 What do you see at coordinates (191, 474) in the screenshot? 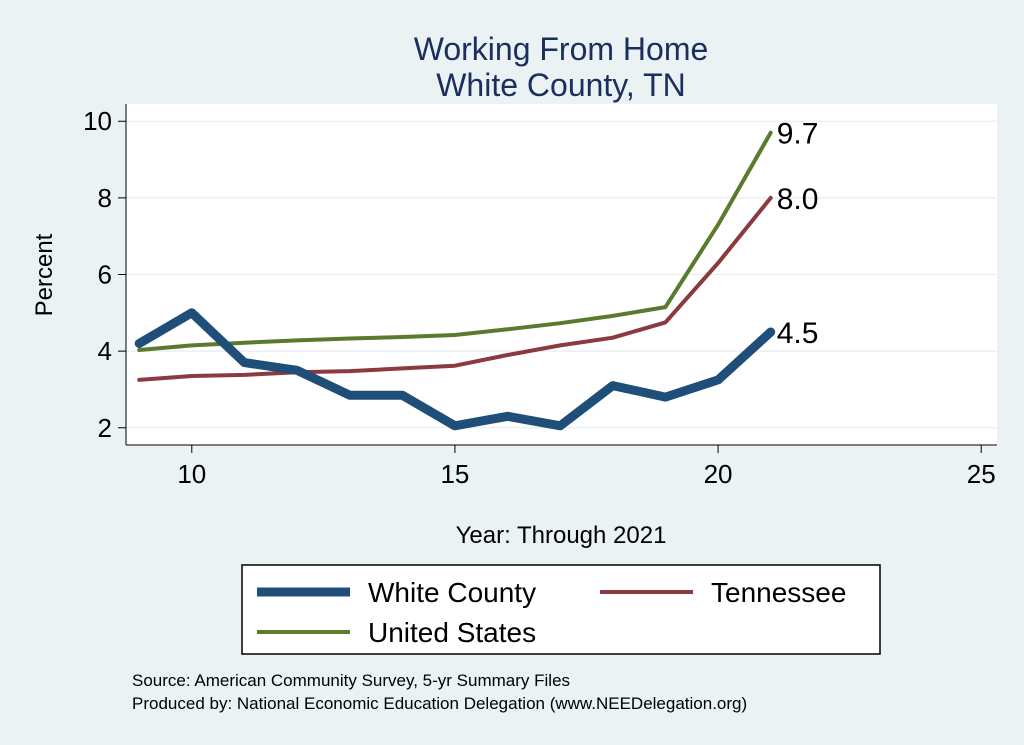
I see `x-tick-label-10: 10` at bounding box center [191, 474].